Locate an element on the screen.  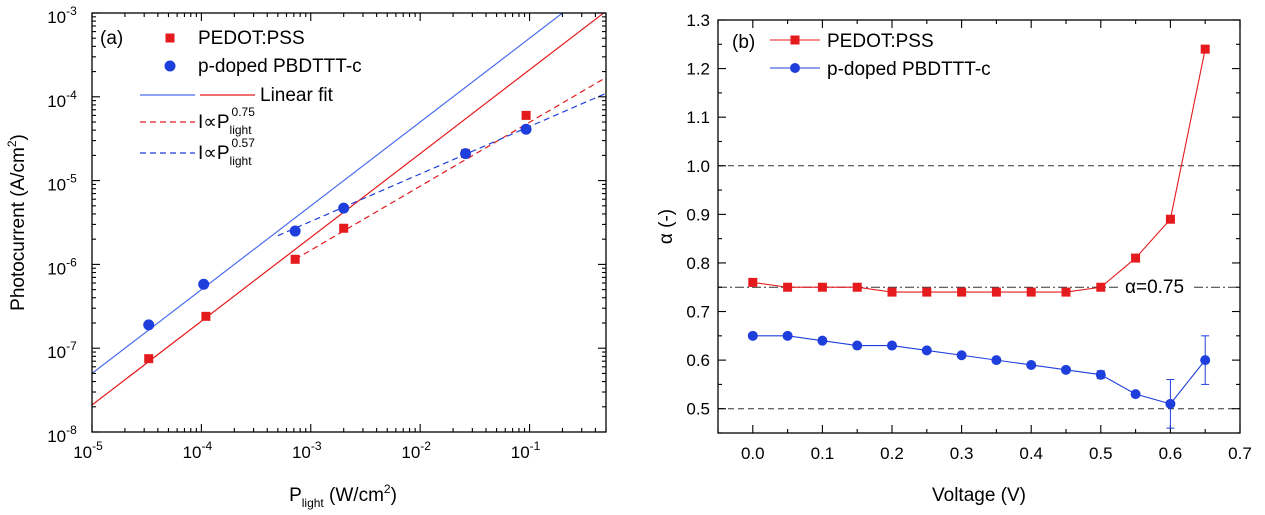
series-circle-points is located at coordinates (337, 227).